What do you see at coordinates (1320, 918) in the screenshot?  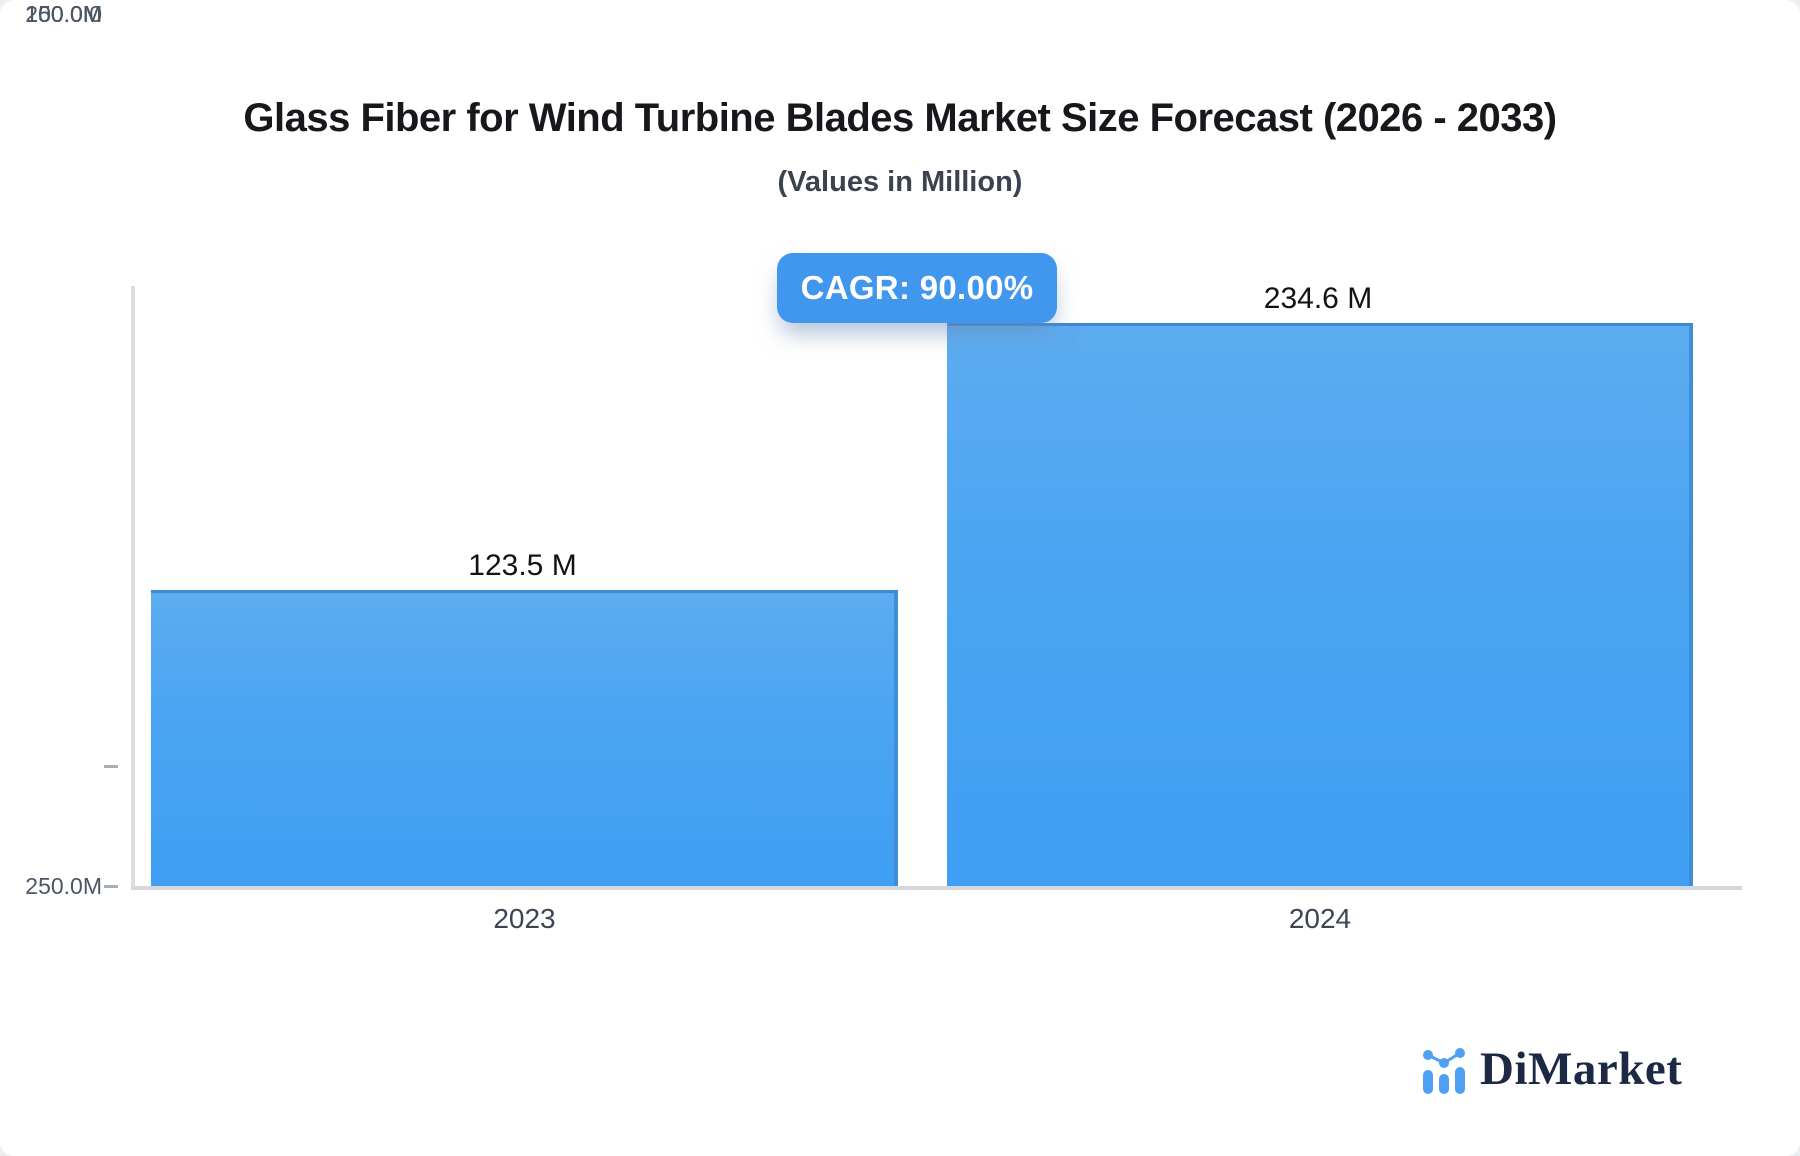 I see `x-axis-label-2024: 2024` at bounding box center [1320, 918].